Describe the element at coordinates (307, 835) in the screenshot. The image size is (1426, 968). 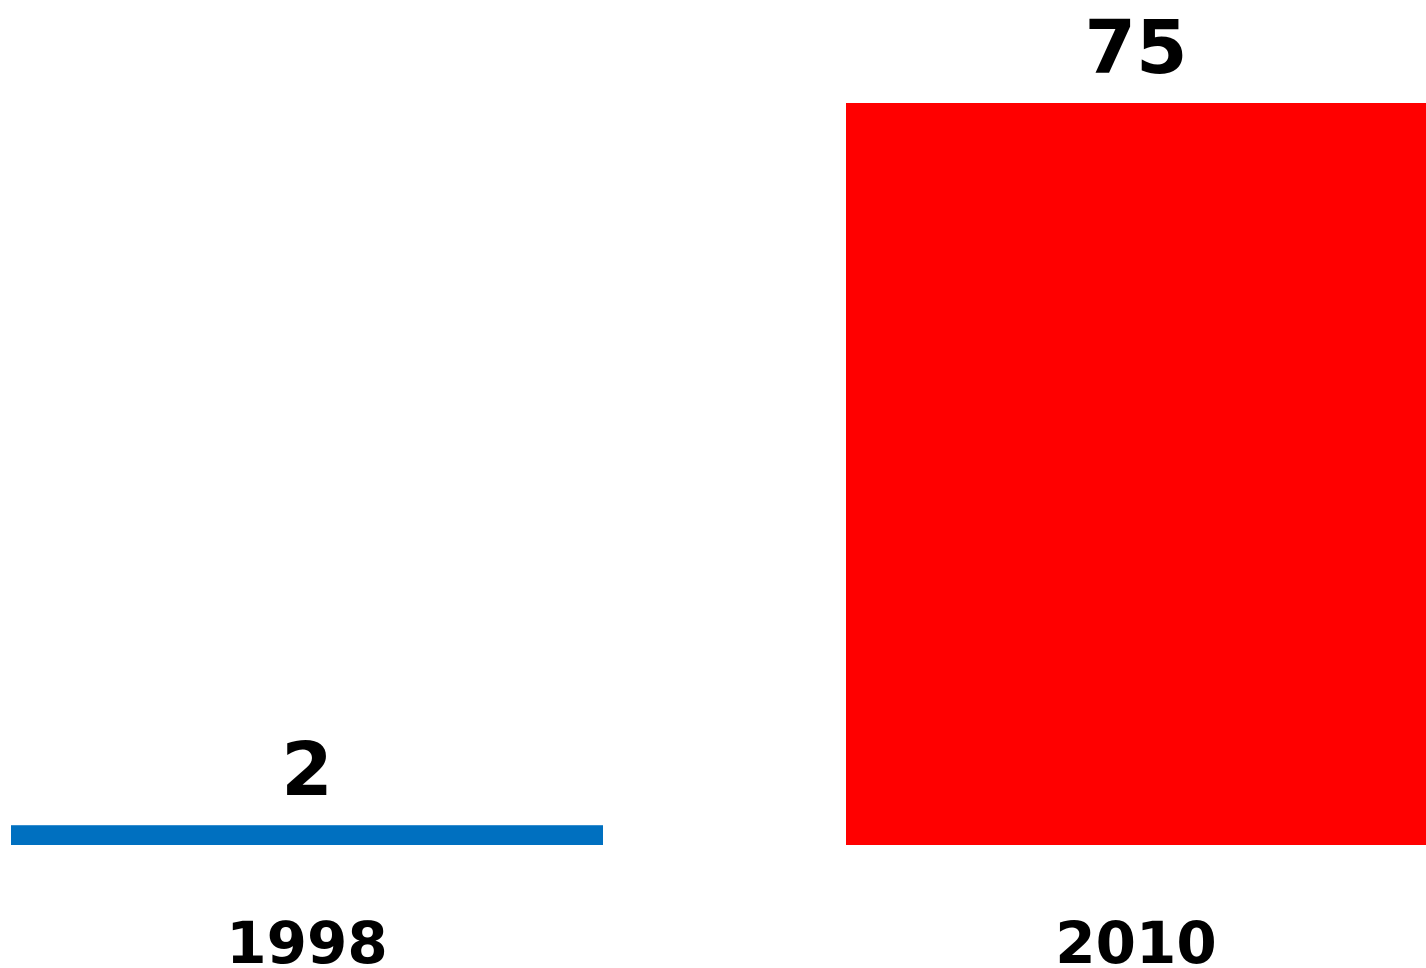
I see `bar-1998` at that location.